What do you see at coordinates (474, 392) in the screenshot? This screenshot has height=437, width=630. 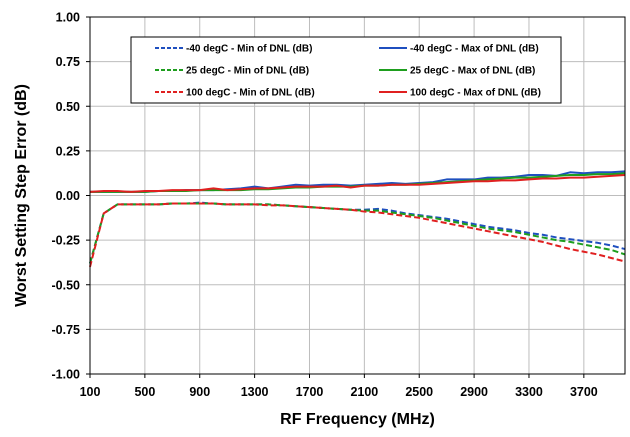 I see `x-tick-label: 2900` at bounding box center [474, 392].